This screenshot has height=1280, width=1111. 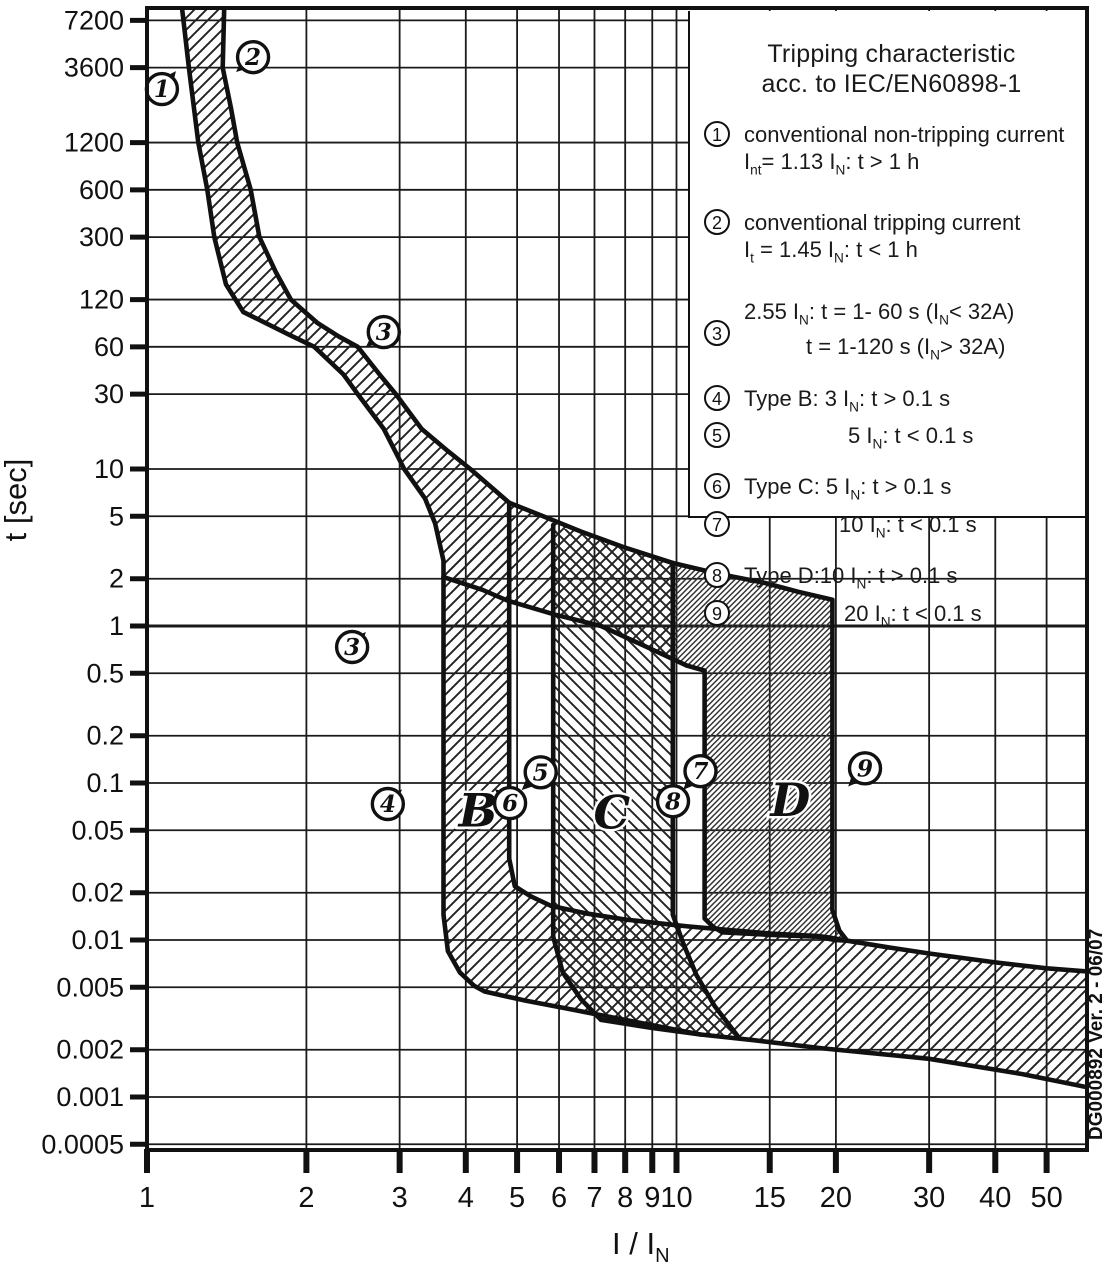 I want to click on y-tick-label: 10, so click(x=109, y=469).